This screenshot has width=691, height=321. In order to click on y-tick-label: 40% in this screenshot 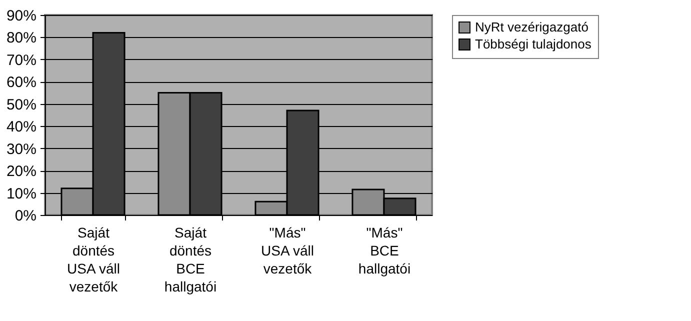, I will do `click(21, 127)`.